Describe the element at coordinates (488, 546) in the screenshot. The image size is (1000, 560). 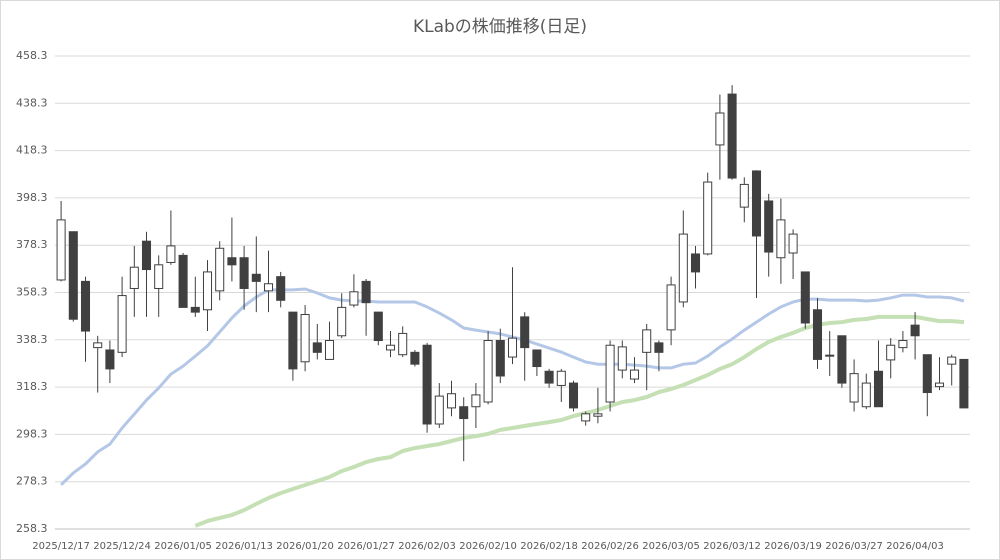
I see `x-tick-label: 2026/02/10` at that location.